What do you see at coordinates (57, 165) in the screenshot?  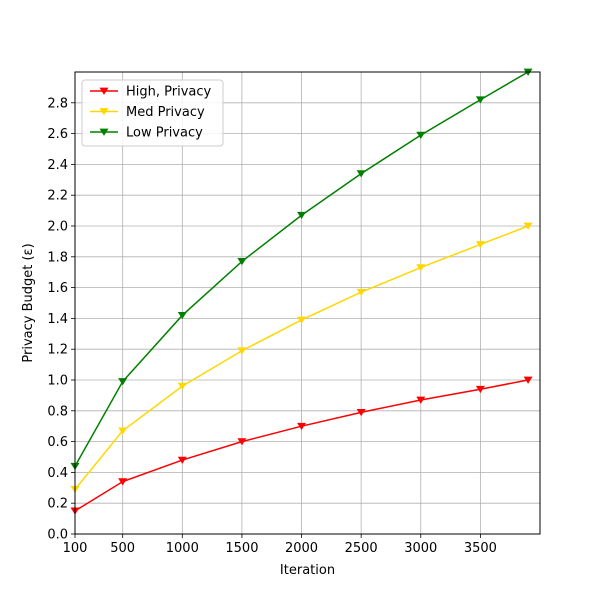 I see `y-tick-label: 2.4` at bounding box center [57, 165].